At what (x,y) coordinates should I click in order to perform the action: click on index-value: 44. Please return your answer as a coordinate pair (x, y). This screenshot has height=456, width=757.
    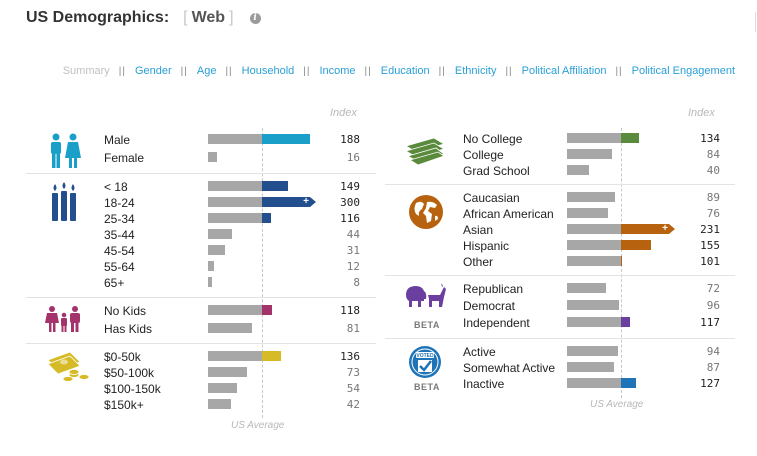
    Looking at the image, I should click on (353, 234).